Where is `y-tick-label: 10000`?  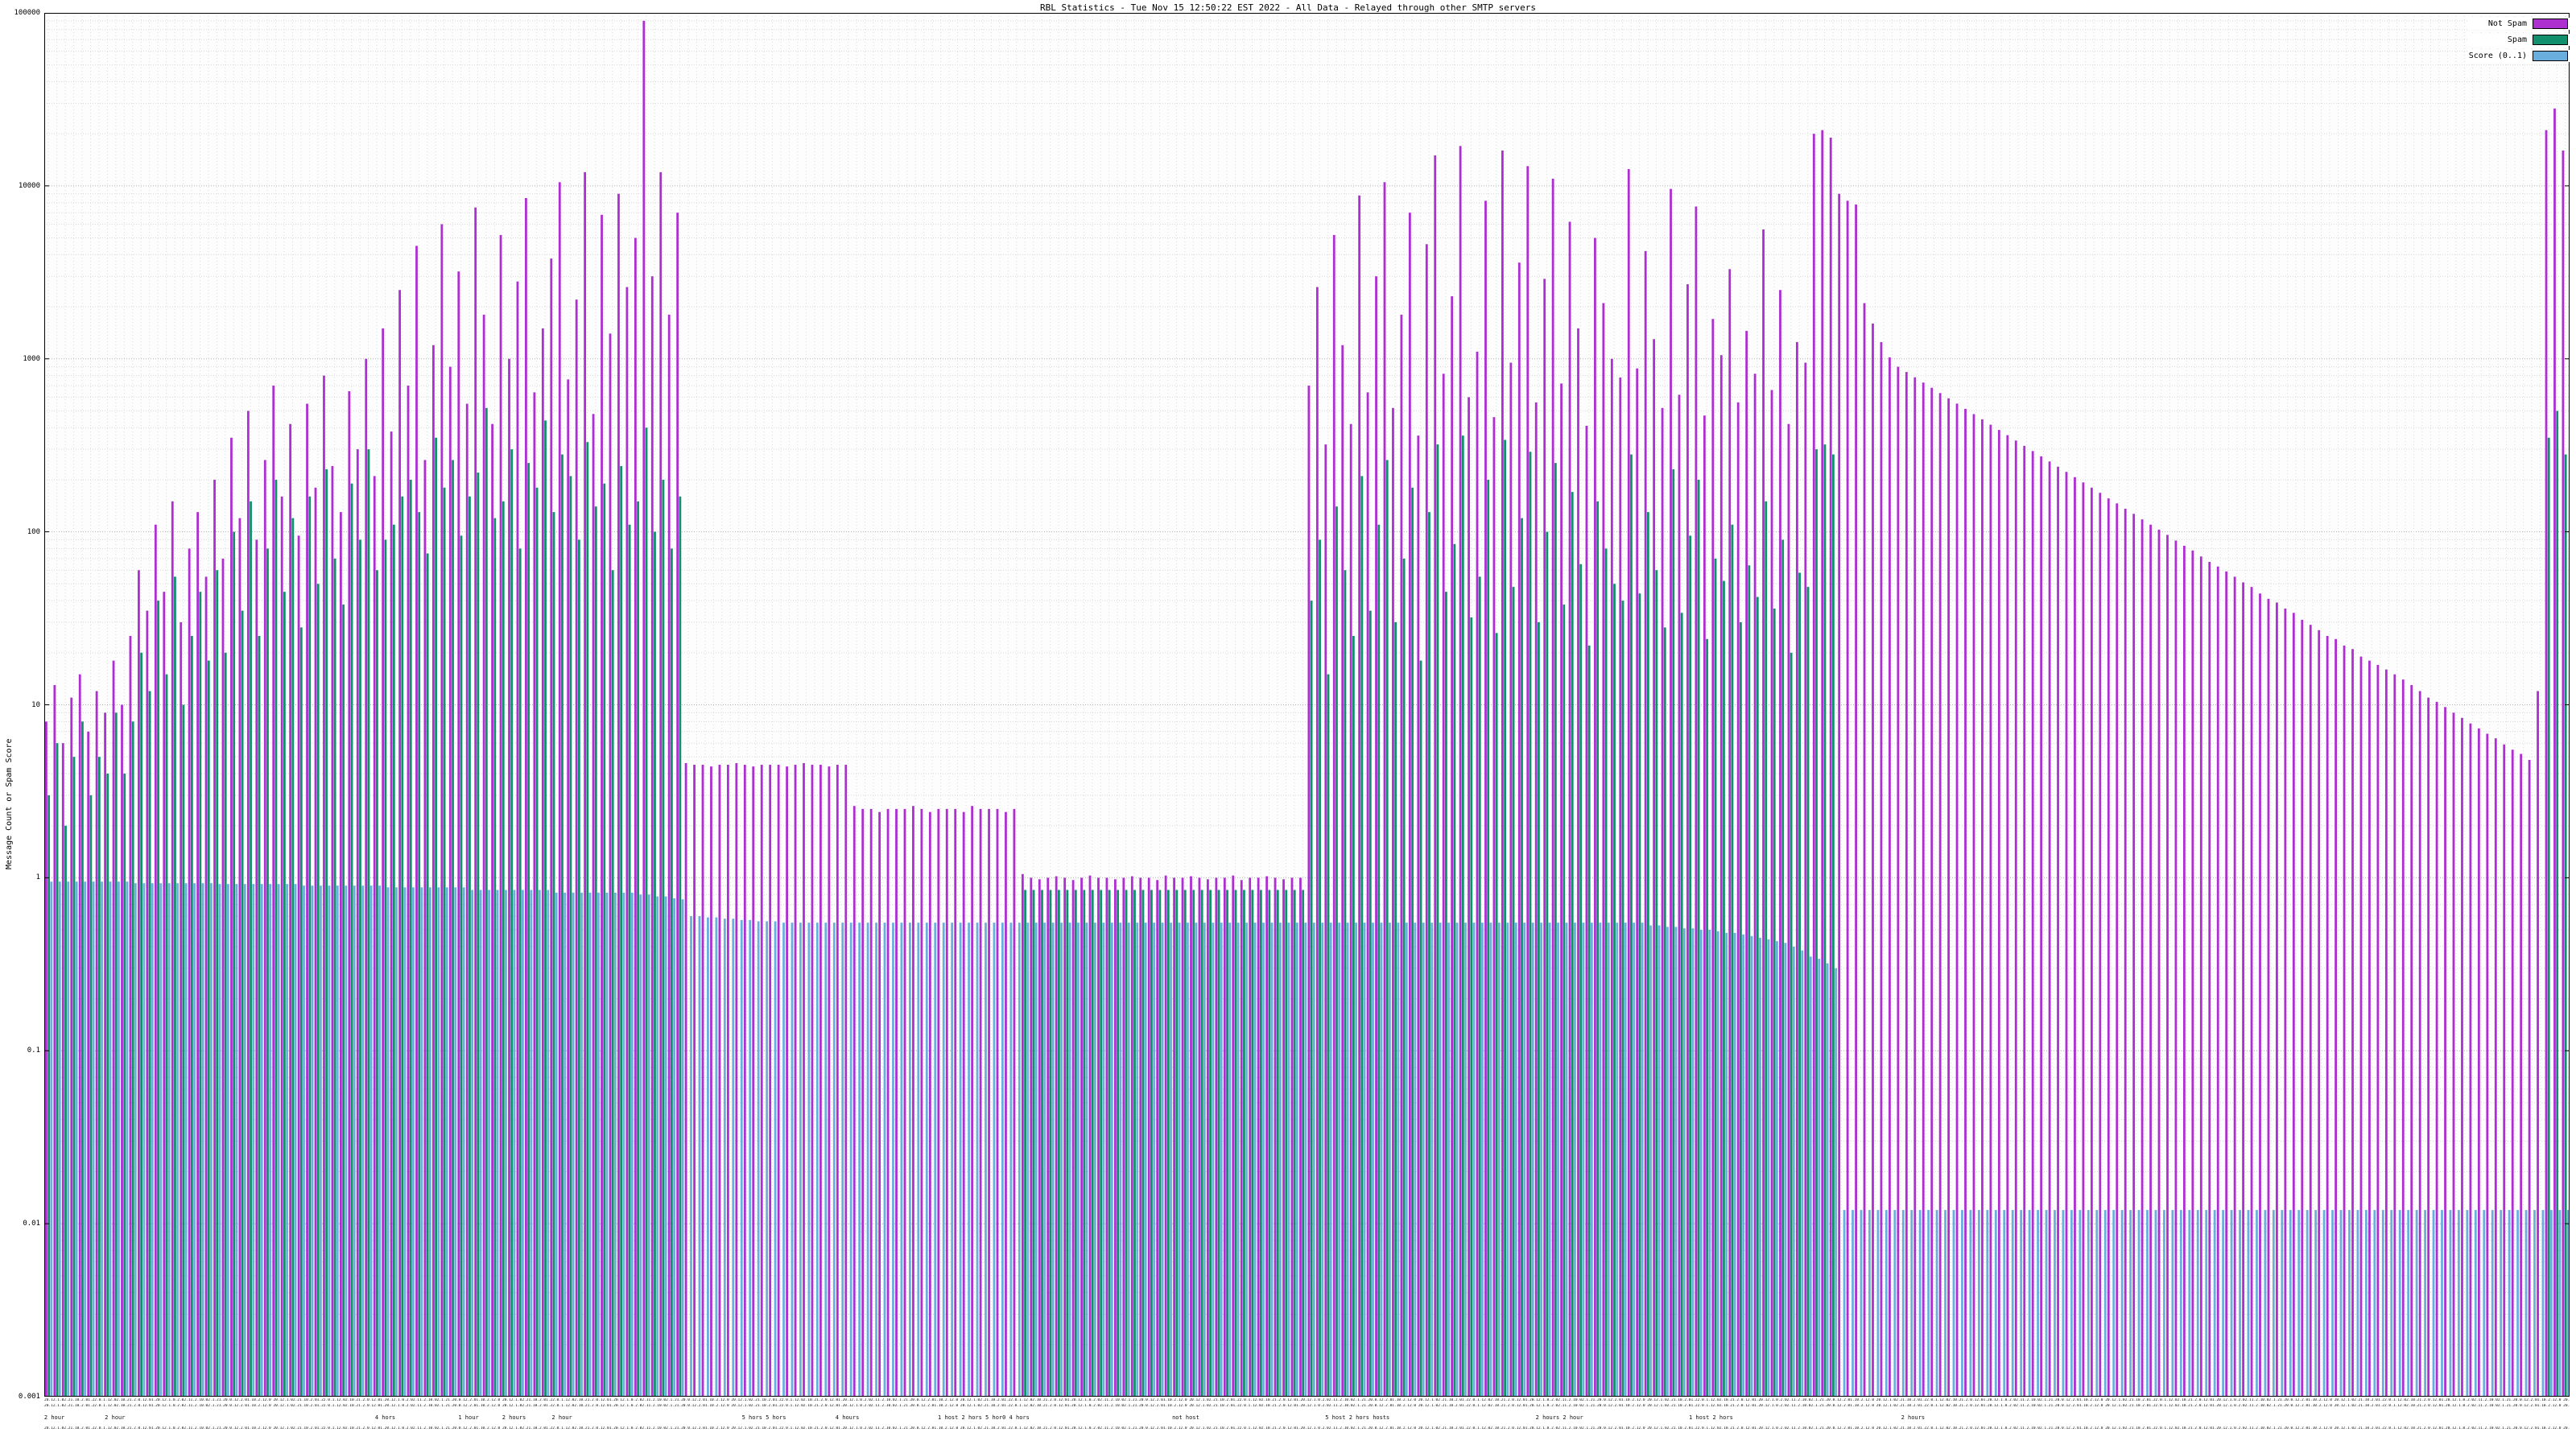
y-tick-label: 10000 is located at coordinates (29, 185).